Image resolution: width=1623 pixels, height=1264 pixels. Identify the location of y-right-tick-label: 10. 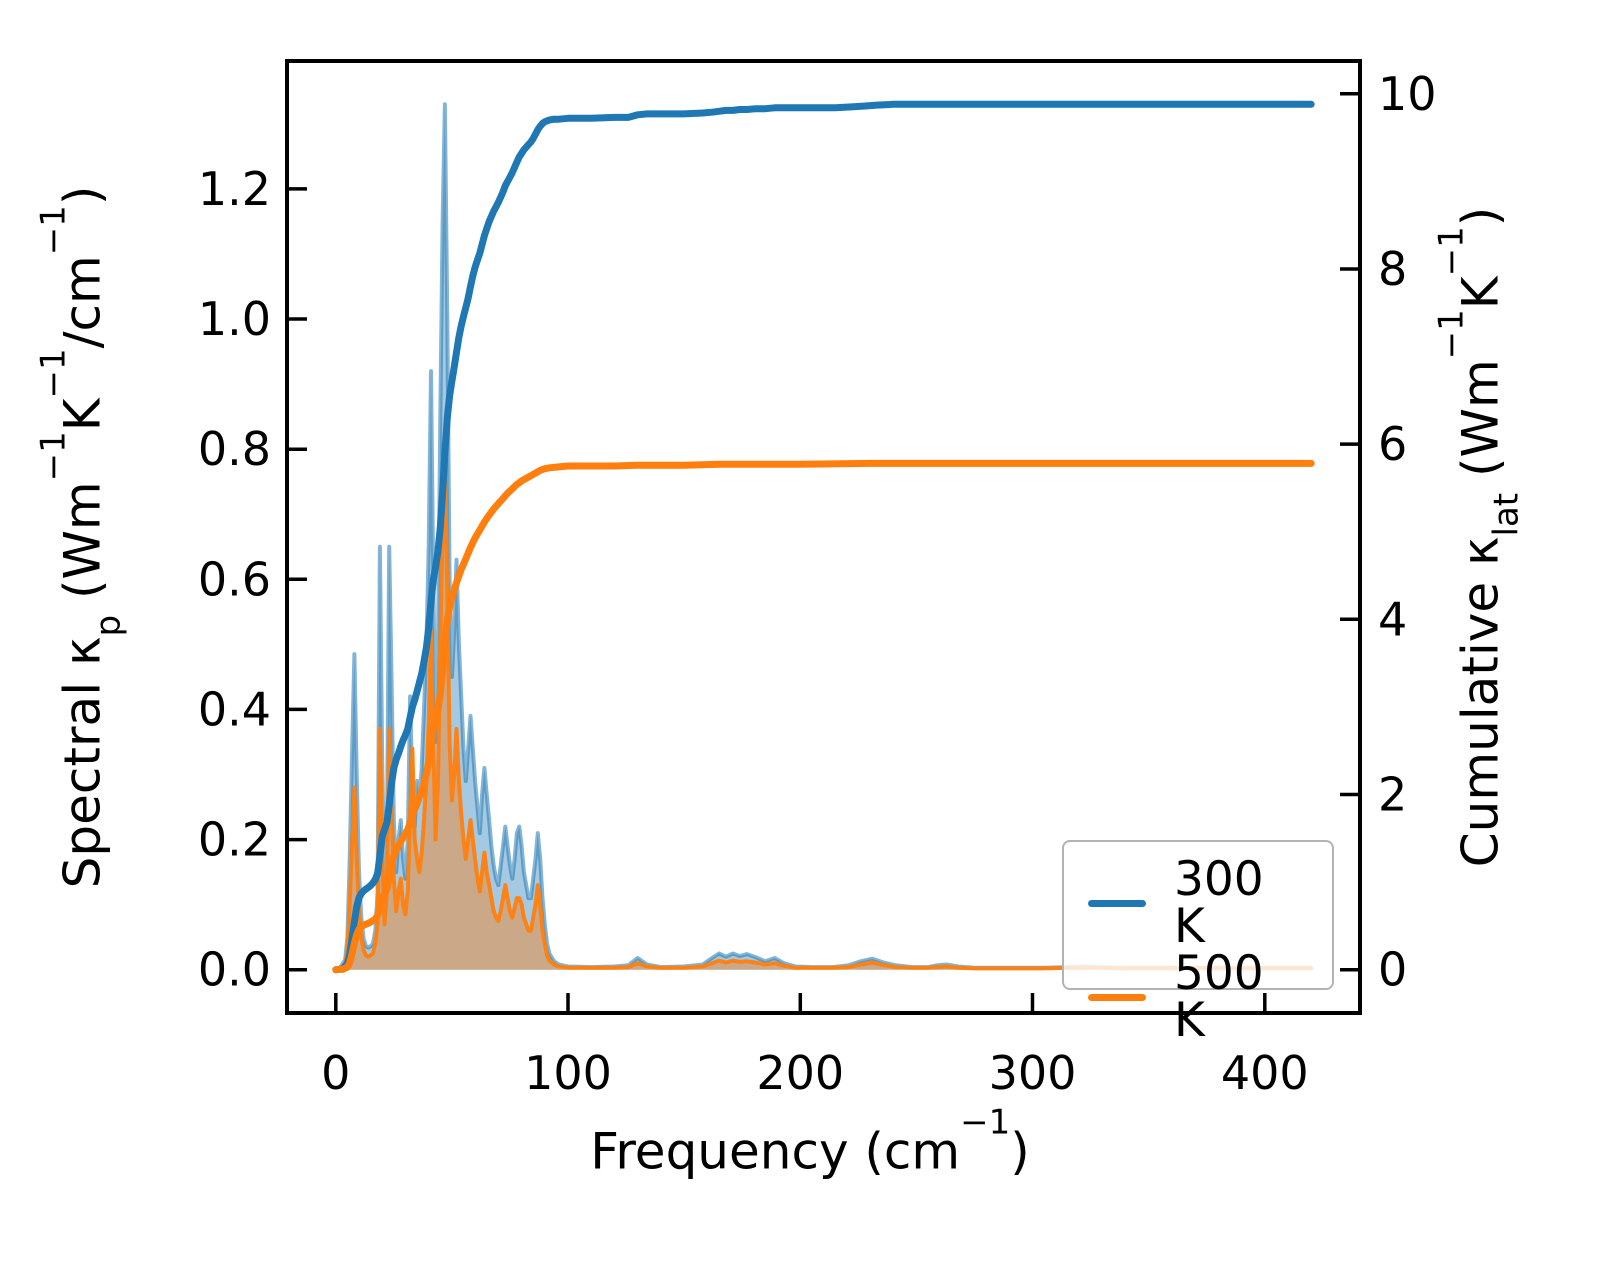
(1407, 94).